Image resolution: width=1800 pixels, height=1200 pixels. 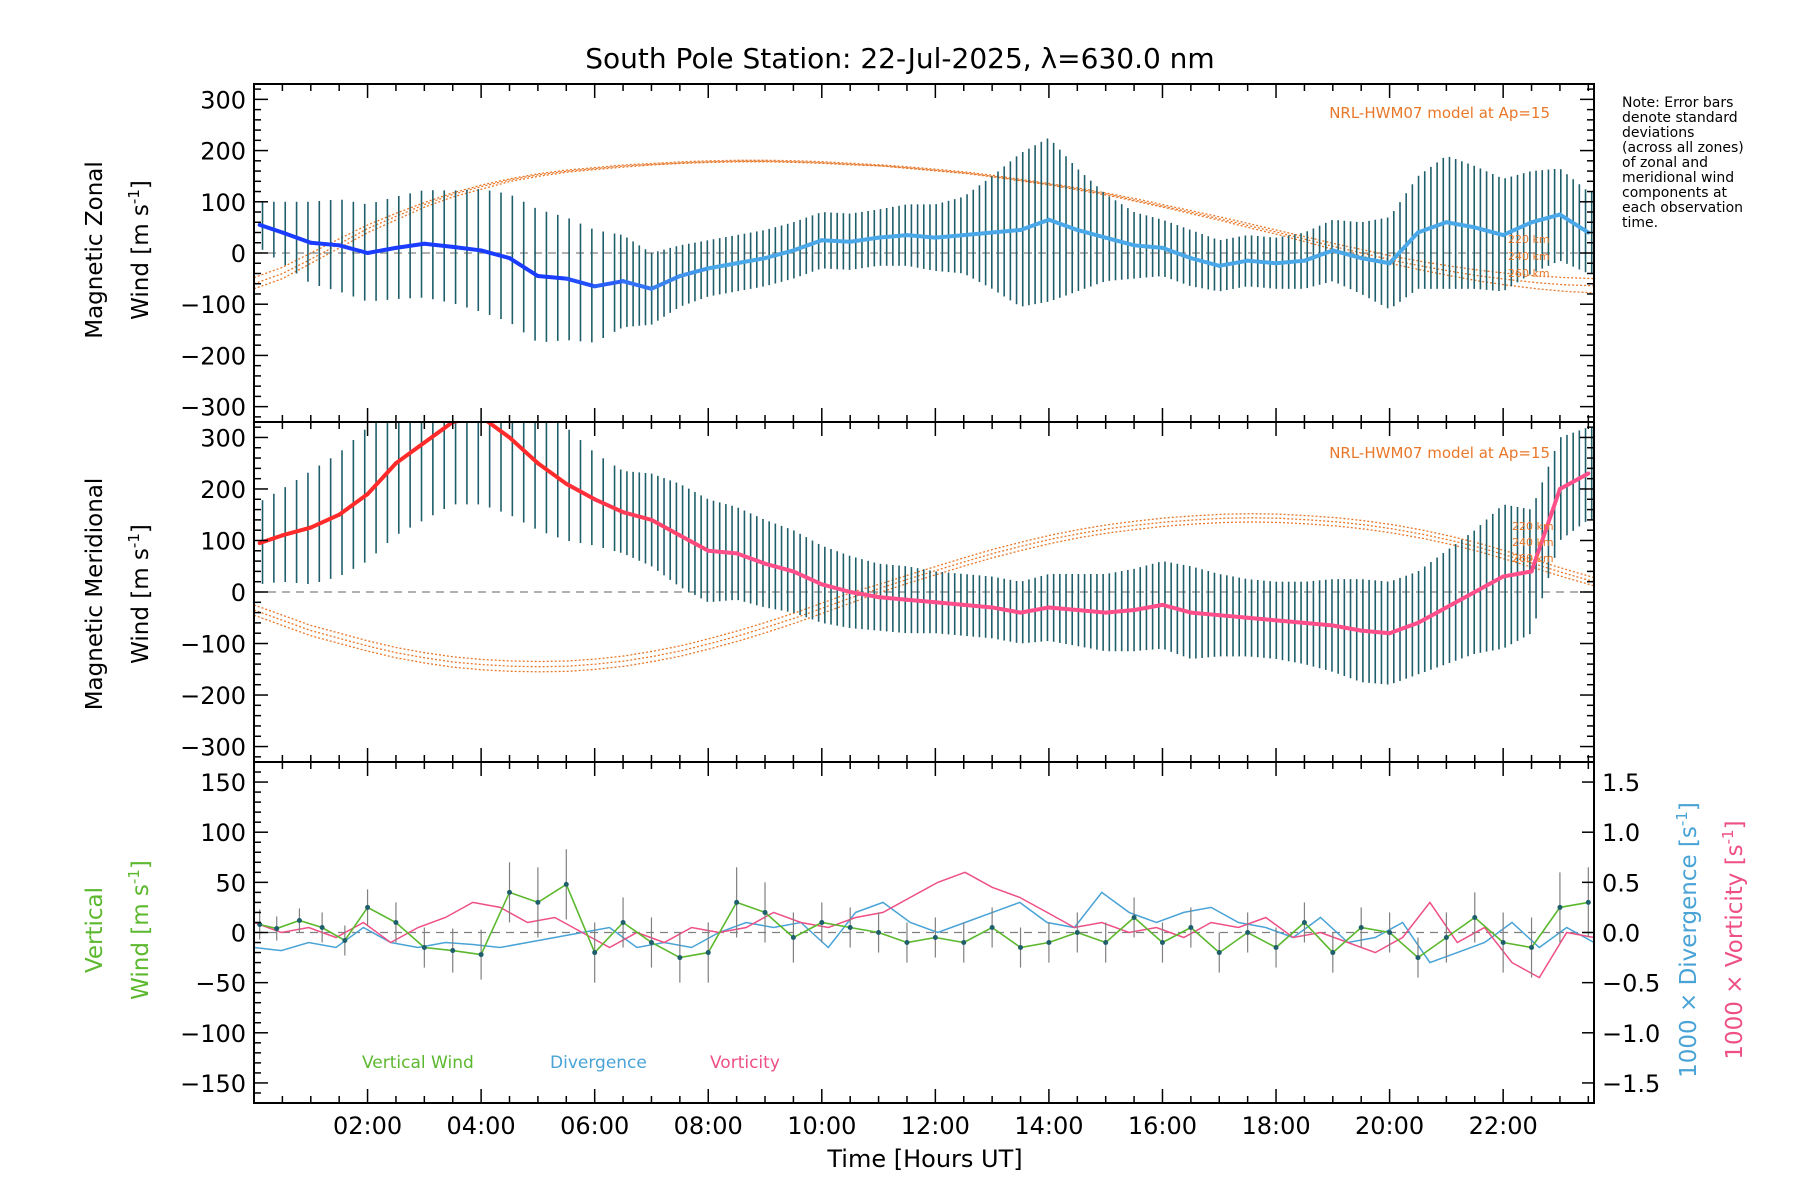 I want to click on x-tick-label: 06:00, so click(x=594, y=1126).